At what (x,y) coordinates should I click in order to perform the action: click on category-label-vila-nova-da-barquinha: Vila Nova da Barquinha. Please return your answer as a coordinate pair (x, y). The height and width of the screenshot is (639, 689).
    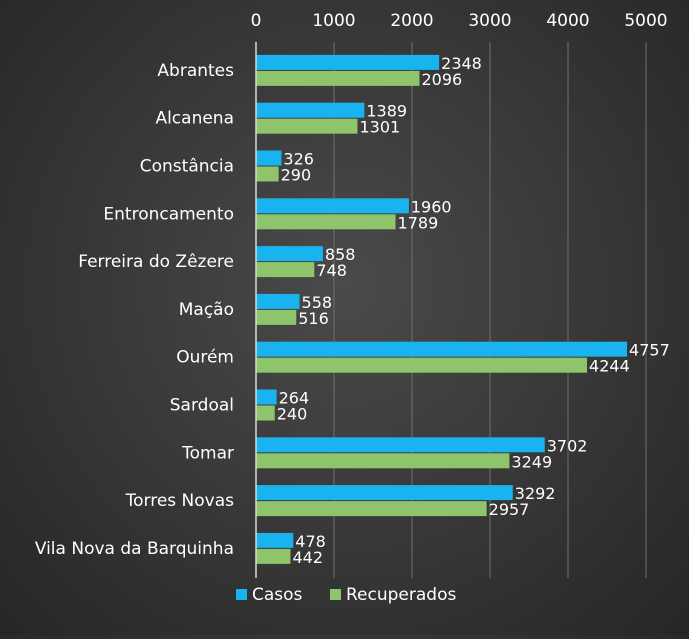
    Looking at the image, I should click on (134, 549).